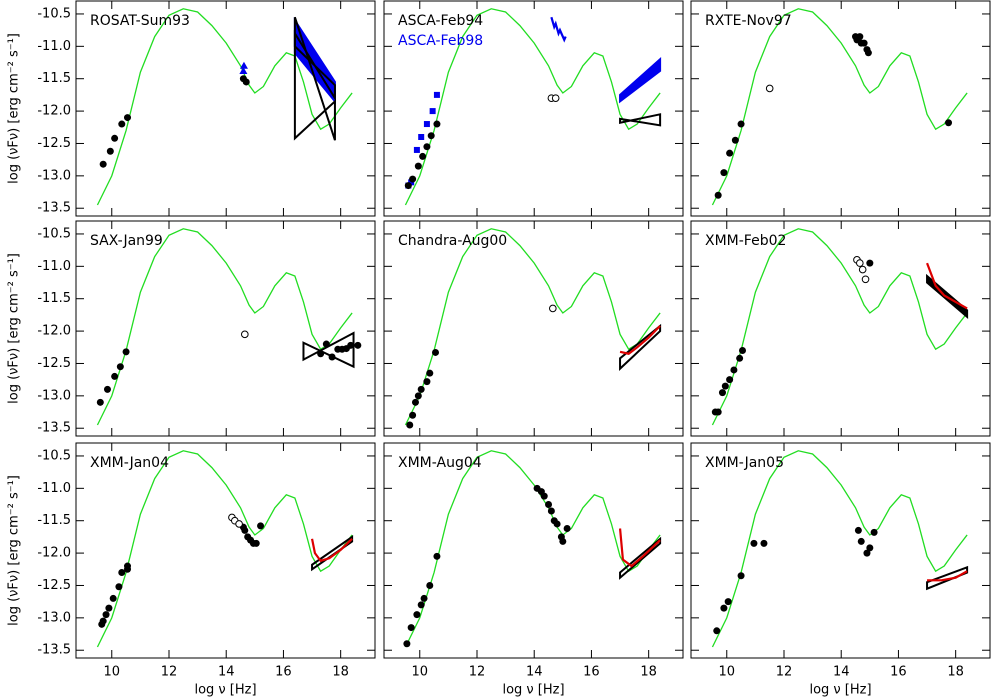  Describe the element at coordinates (440, 463) in the screenshot. I see `panel-title: XMM-Aug04` at that location.